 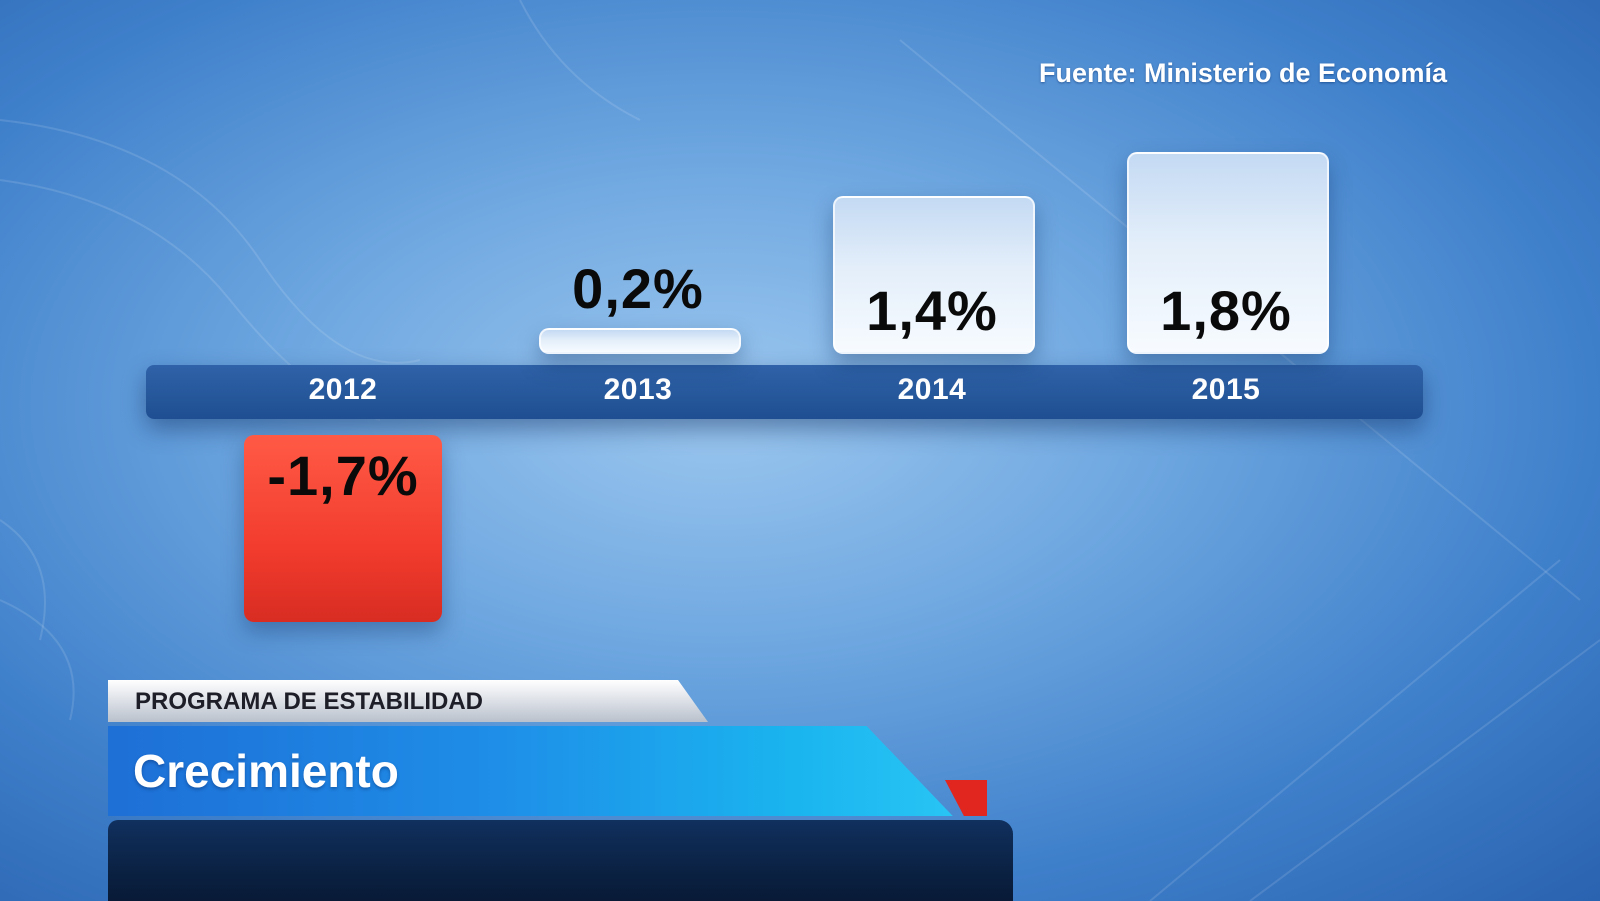 I want to click on axis-tick-label: 2012, so click(x=343, y=389).